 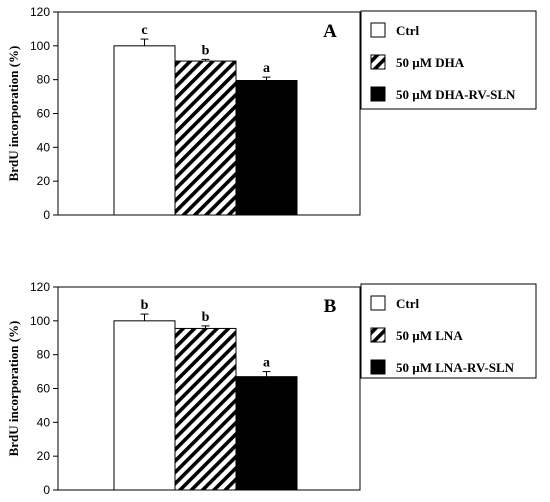 What do you see at coordinates (430, 62) in the screenshot?
I see `legend-label: 50 µM DHA` at bounding box center [430, 62].